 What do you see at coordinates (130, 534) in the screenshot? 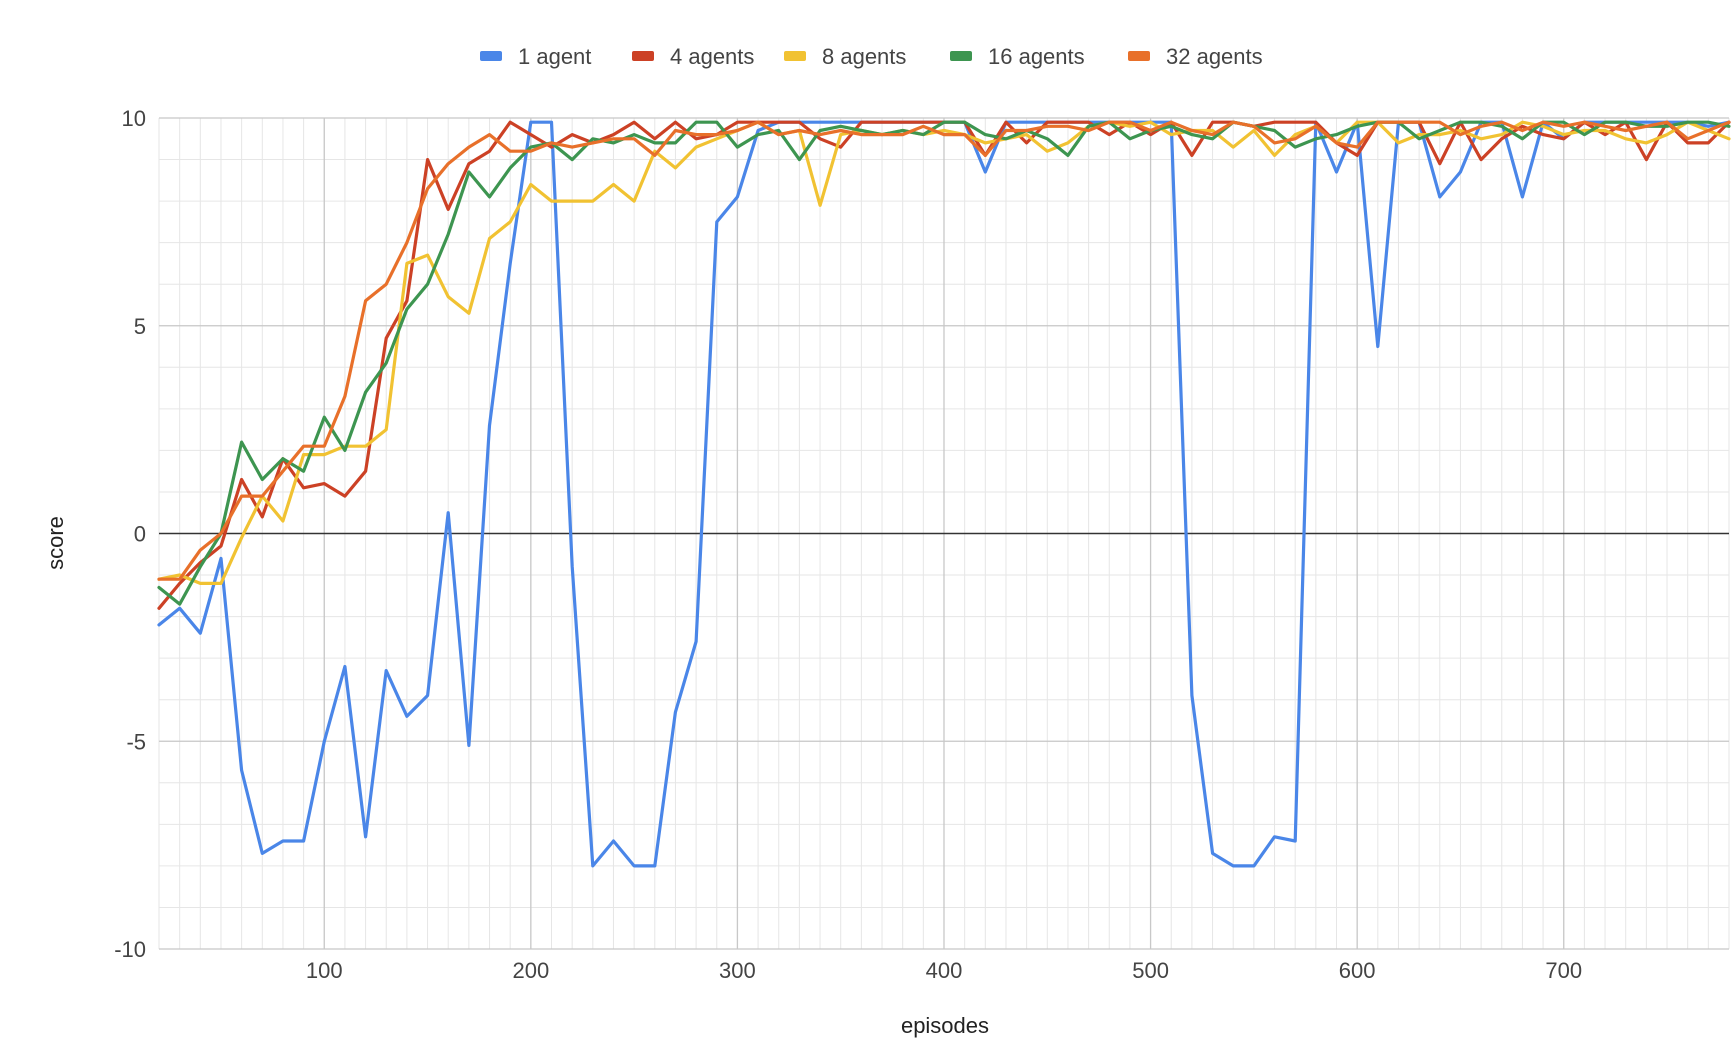
I see `y-tick-labels: -10 -5 0 5 10` at bounding box center [130, 534].